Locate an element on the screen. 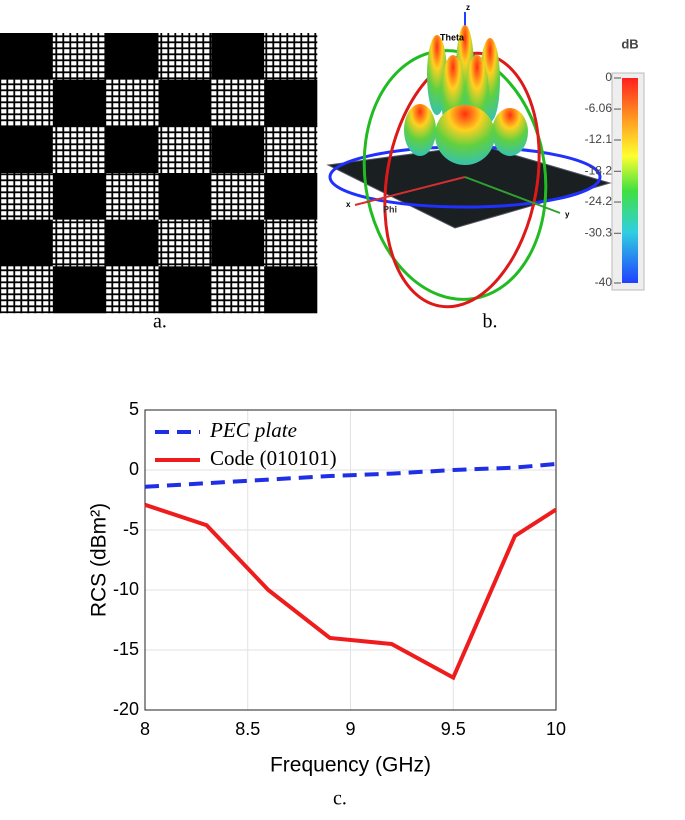 This screenshot has height=820, width=685. legend-label: Code (010101) is located at coordinates (273, 458).